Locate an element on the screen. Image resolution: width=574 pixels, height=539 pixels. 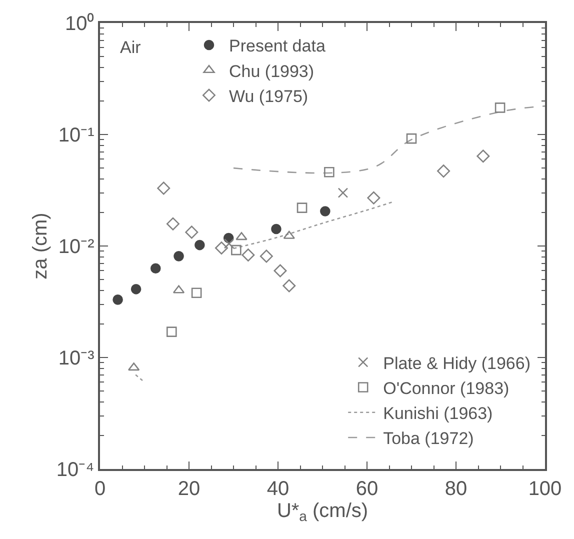
y-tick-label: 10⁻¹ is located at coordinates (76, 135).